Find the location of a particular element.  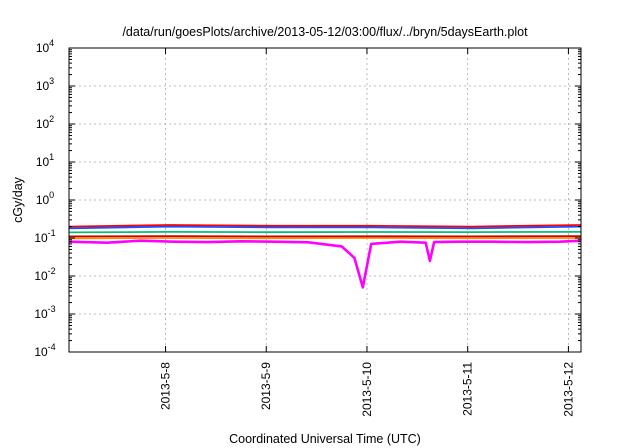

y-tick-label: 10⁻⁴ is located at coordinates (44, 350).